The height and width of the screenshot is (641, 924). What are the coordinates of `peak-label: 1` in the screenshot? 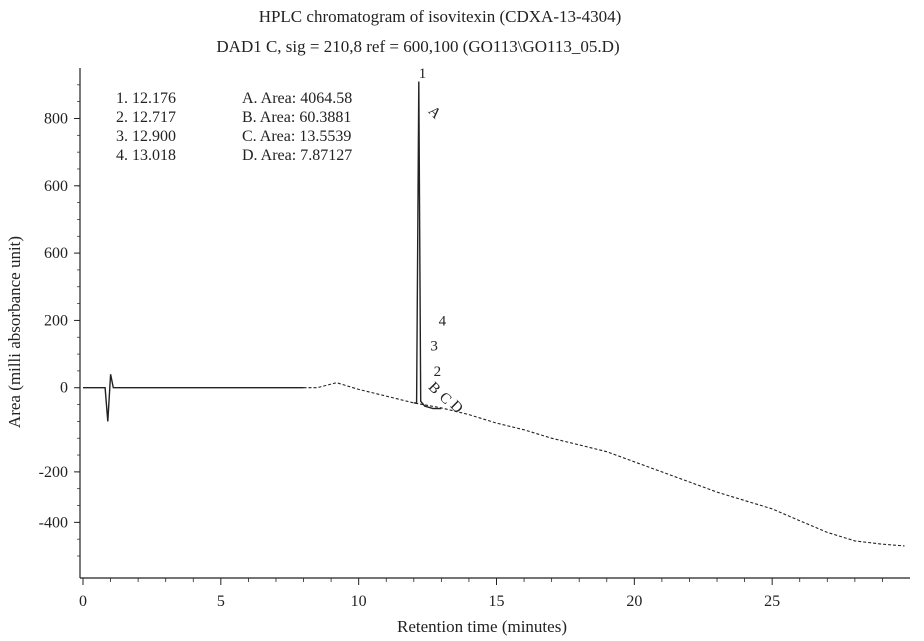 It's located at (423, 74).